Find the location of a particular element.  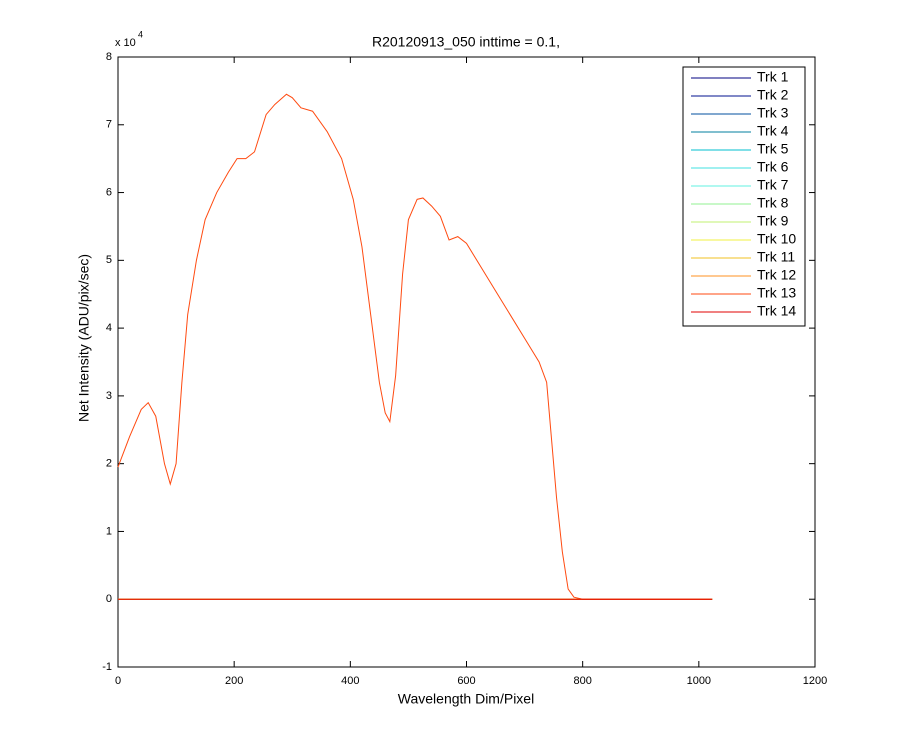

x-tick-label: 1000 is located at coordinates (699, 681).